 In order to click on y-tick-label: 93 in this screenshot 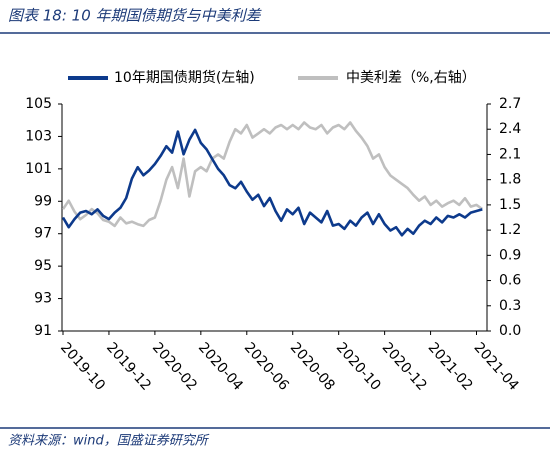, I will do `click(43, 299)`.